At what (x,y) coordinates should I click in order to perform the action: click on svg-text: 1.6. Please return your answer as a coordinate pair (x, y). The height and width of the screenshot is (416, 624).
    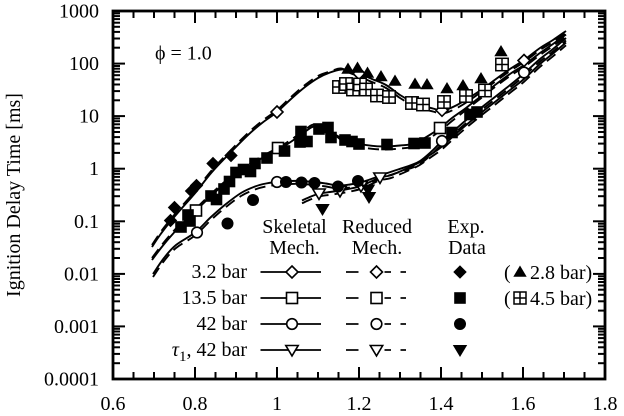
    Looking at the image, I should click on (523, 404).